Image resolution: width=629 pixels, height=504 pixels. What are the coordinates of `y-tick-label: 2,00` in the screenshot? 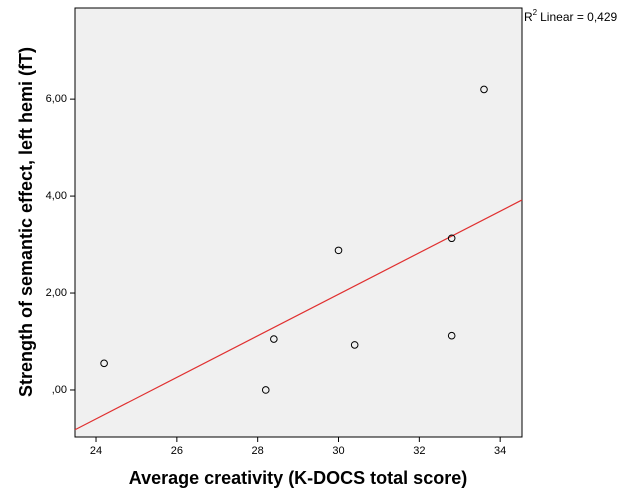 It's located at (56, 293).